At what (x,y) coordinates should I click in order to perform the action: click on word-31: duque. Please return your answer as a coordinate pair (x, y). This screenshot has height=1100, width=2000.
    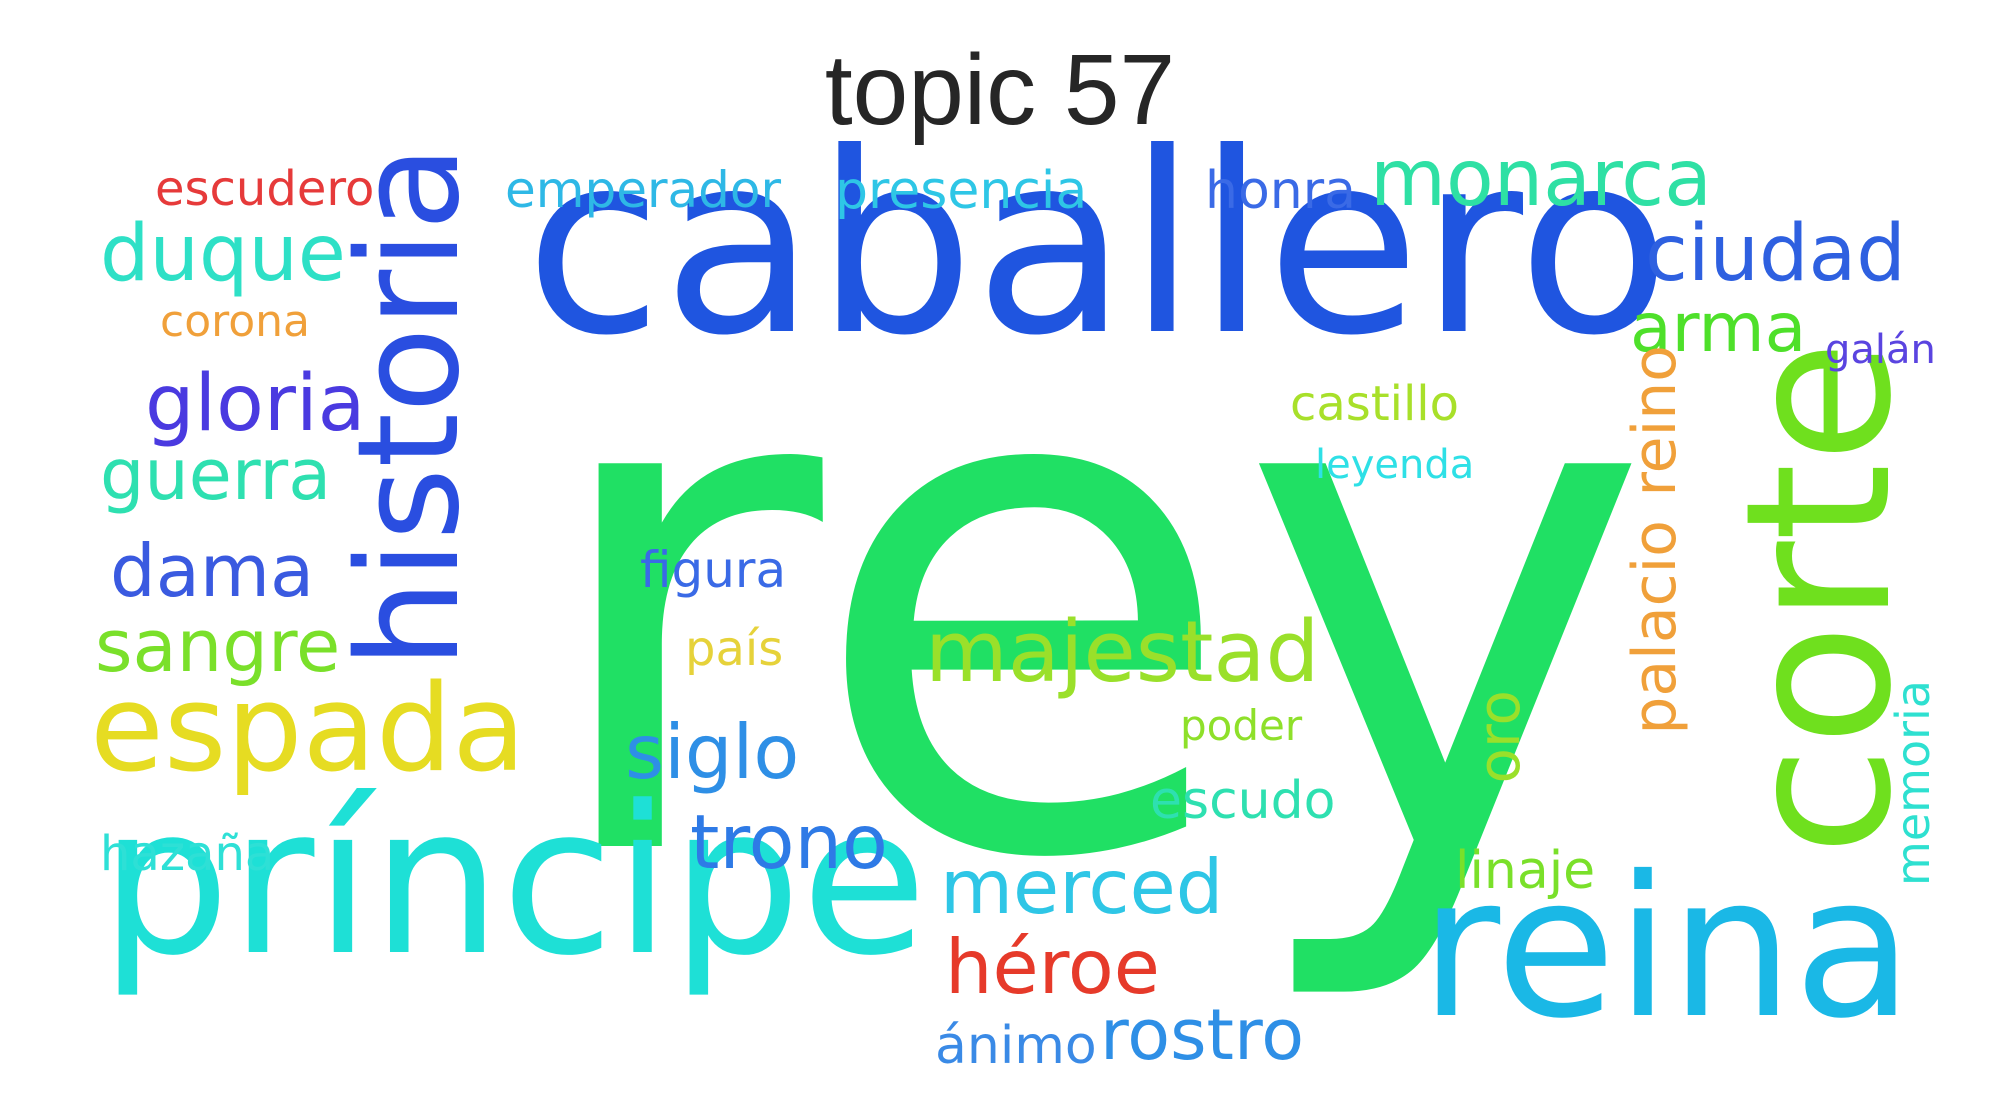
    Looking at the image, I should click on (223, 254).